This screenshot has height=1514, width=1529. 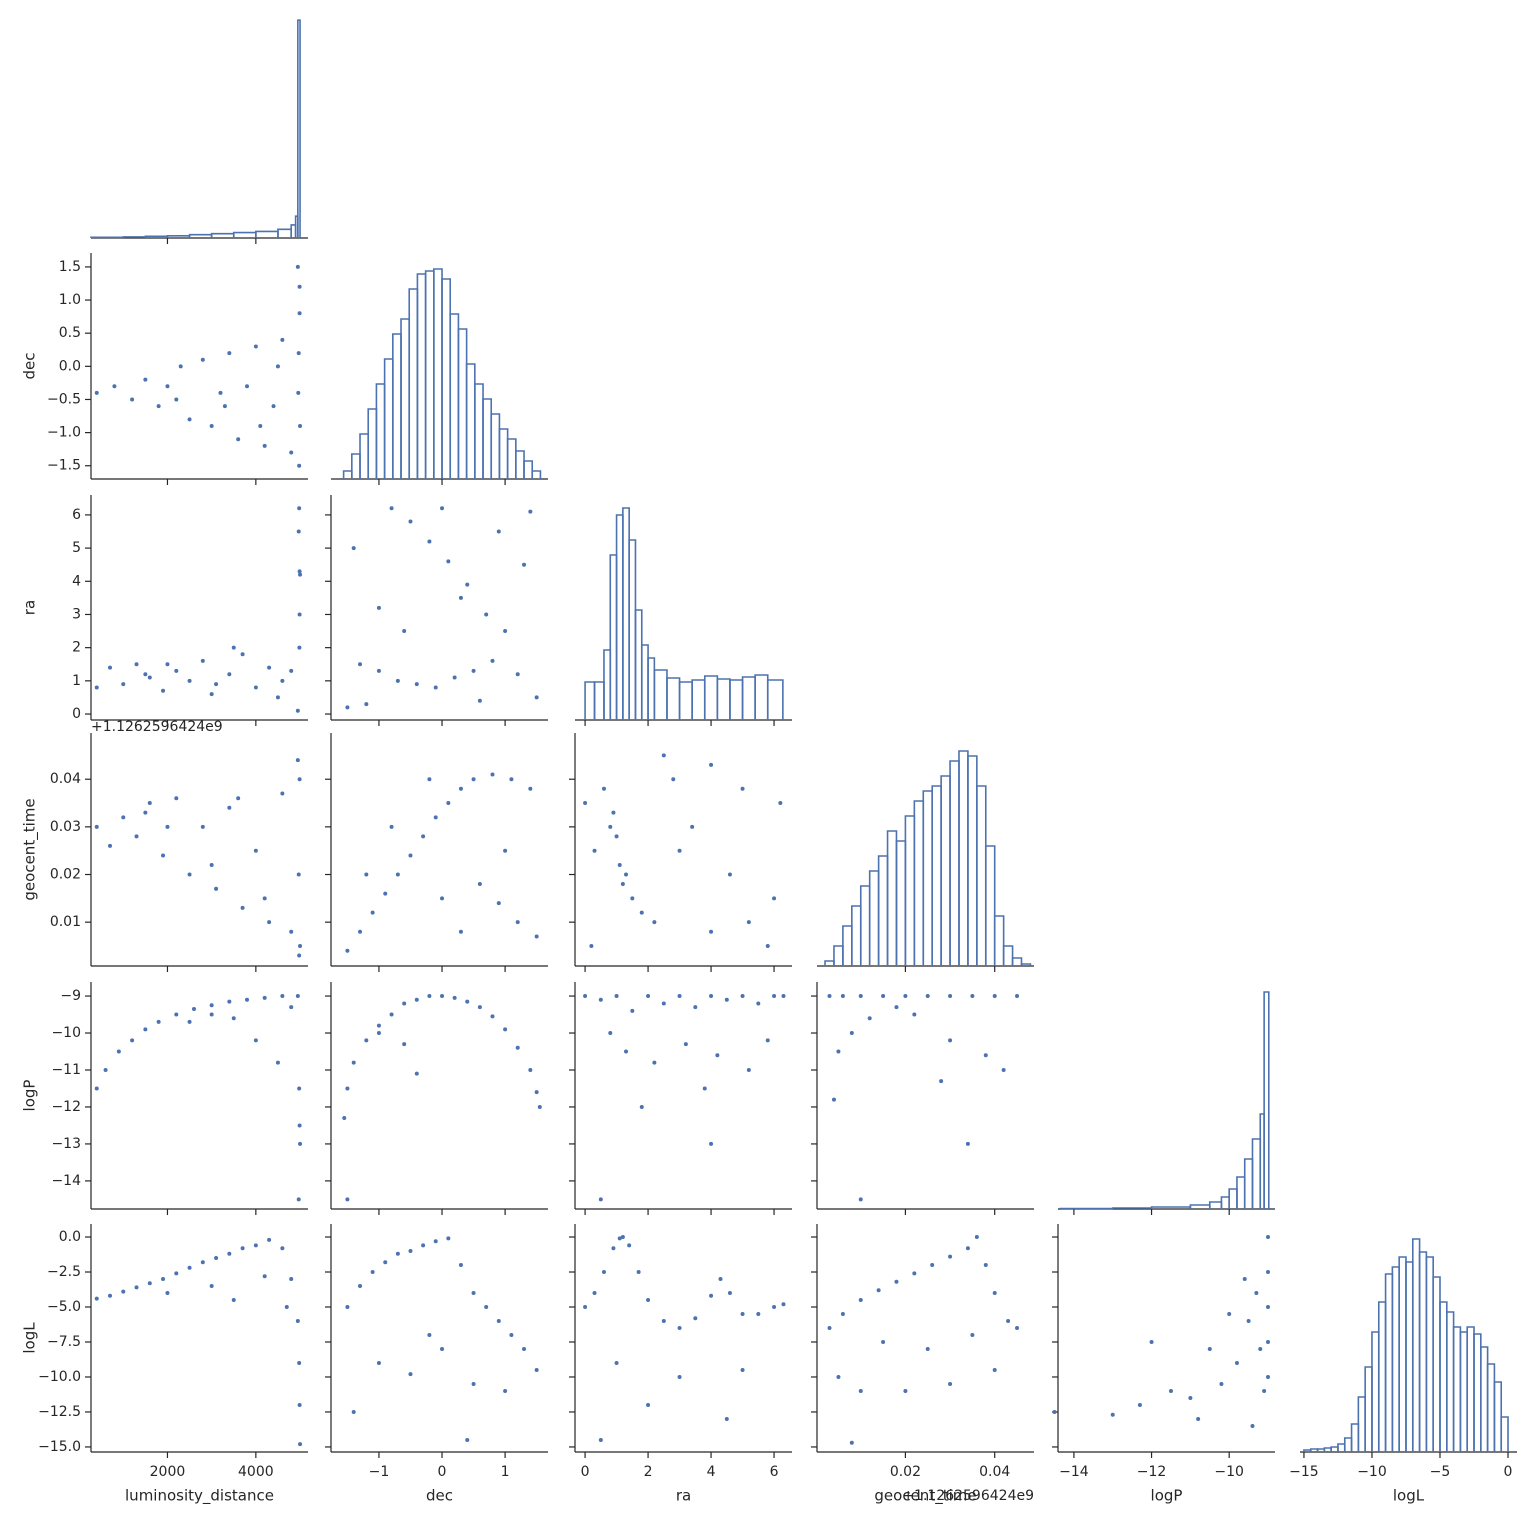 I want to click on y-tick-label: −13, so click(x=66, y=1144).